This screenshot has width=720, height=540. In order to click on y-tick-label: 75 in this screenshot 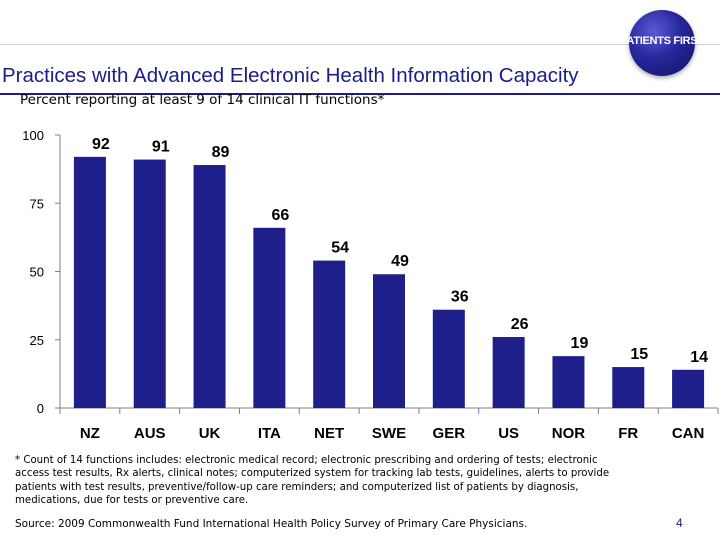, I will do `click(37, 203)`.